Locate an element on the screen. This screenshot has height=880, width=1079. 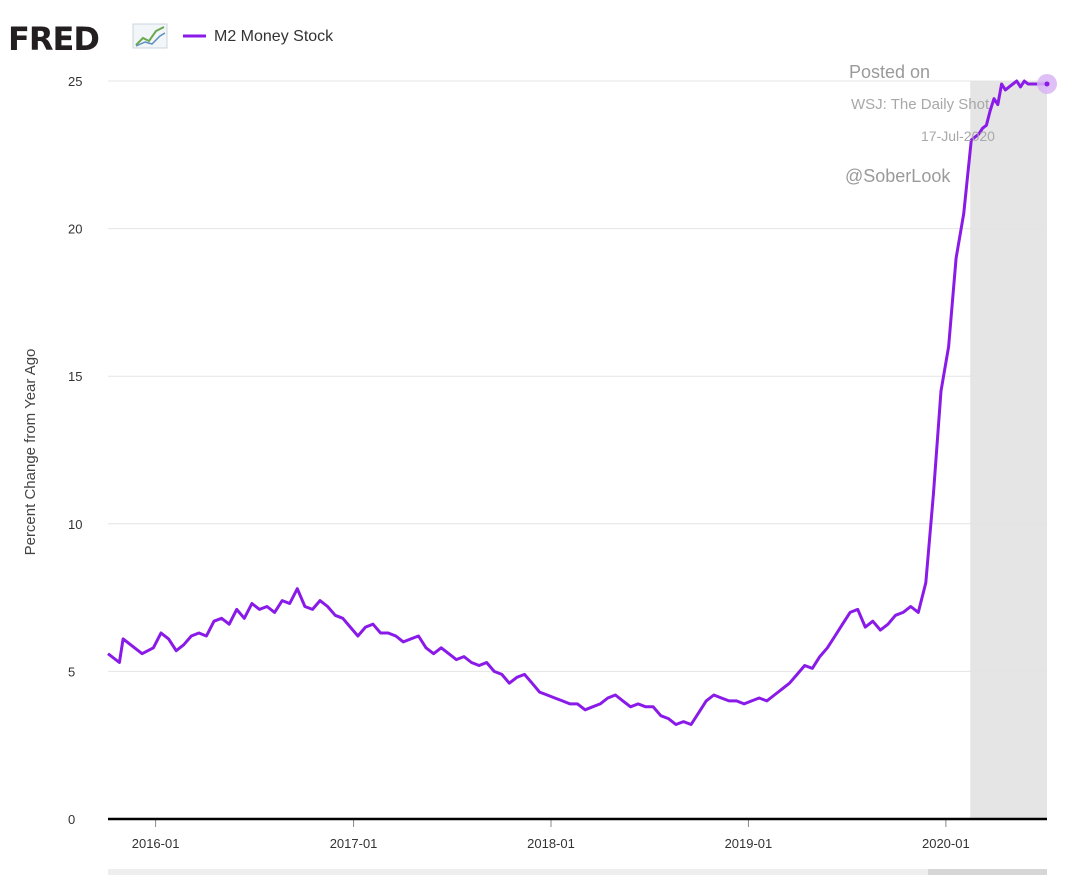
x-tick-label: 2016-01 is located at coordinates (156, 843).